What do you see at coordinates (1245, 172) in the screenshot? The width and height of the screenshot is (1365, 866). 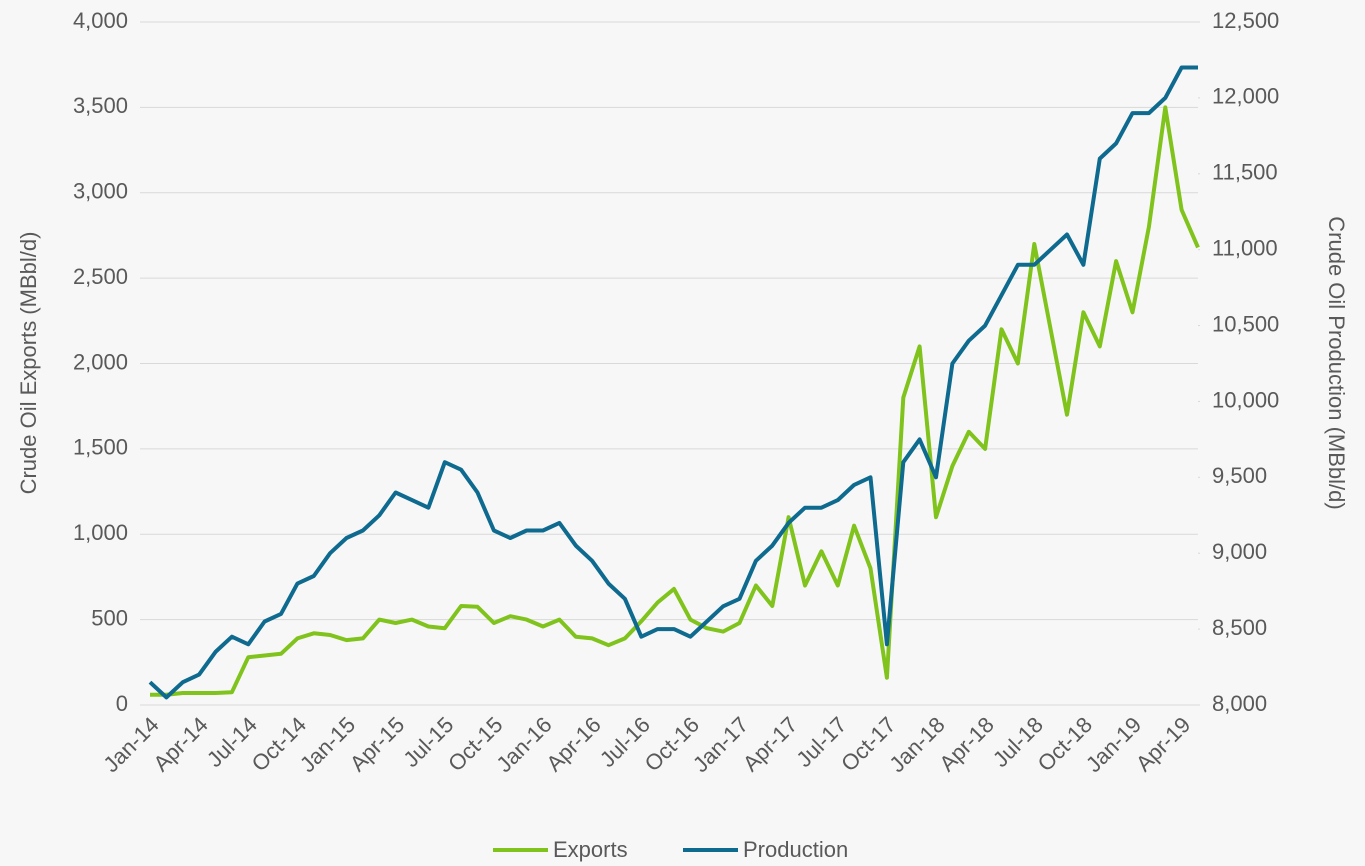 I see `y2-tick-label: 11,500` at bounding box center [1245, 172].